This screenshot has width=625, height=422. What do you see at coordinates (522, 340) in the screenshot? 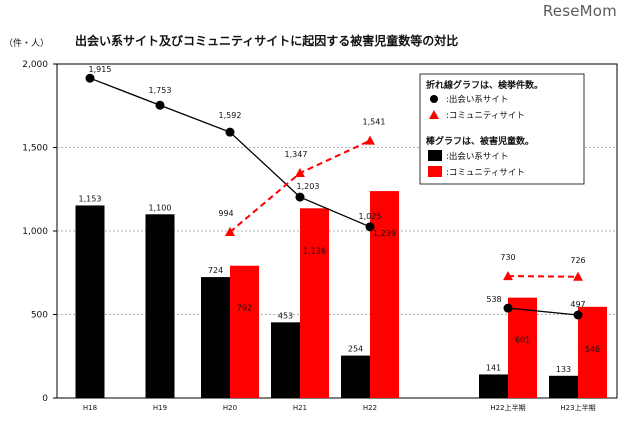
I see `bar-community-value-label: 601` at bounding box center [522, 340].